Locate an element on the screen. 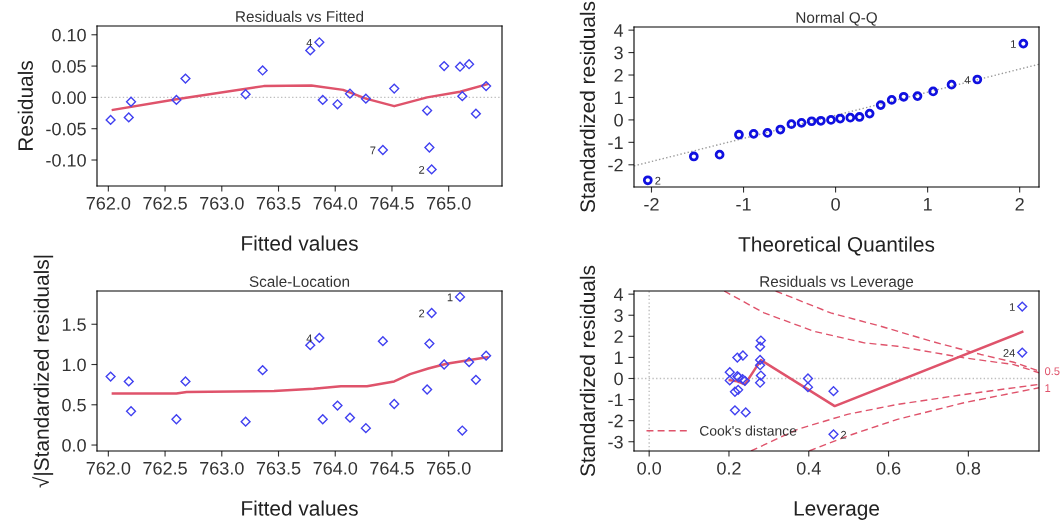 The height and width of the screenshot is (526, 1062). x-tick-label: 2 is located at coordinates (1019, 204).